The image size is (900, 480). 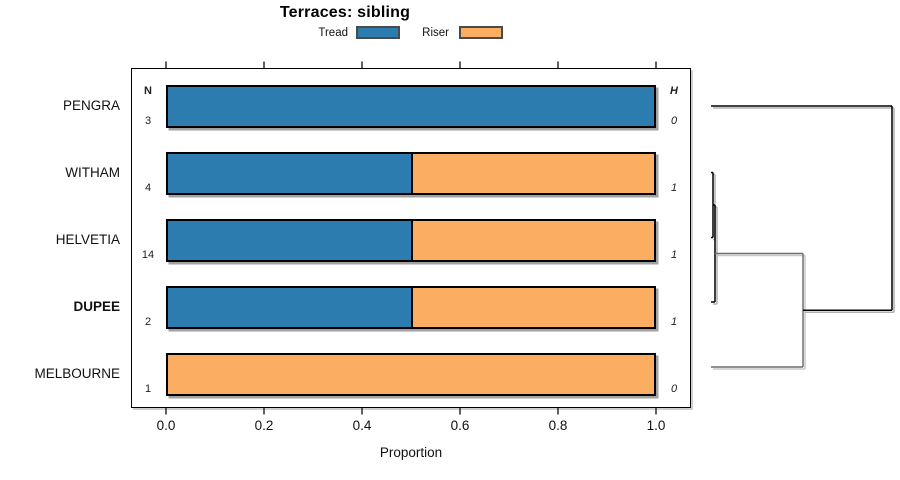 What do you see at coordinates (481, 32) in the screenshot?
I see `legend-swatch-riser` at bounding box center [481, 32].